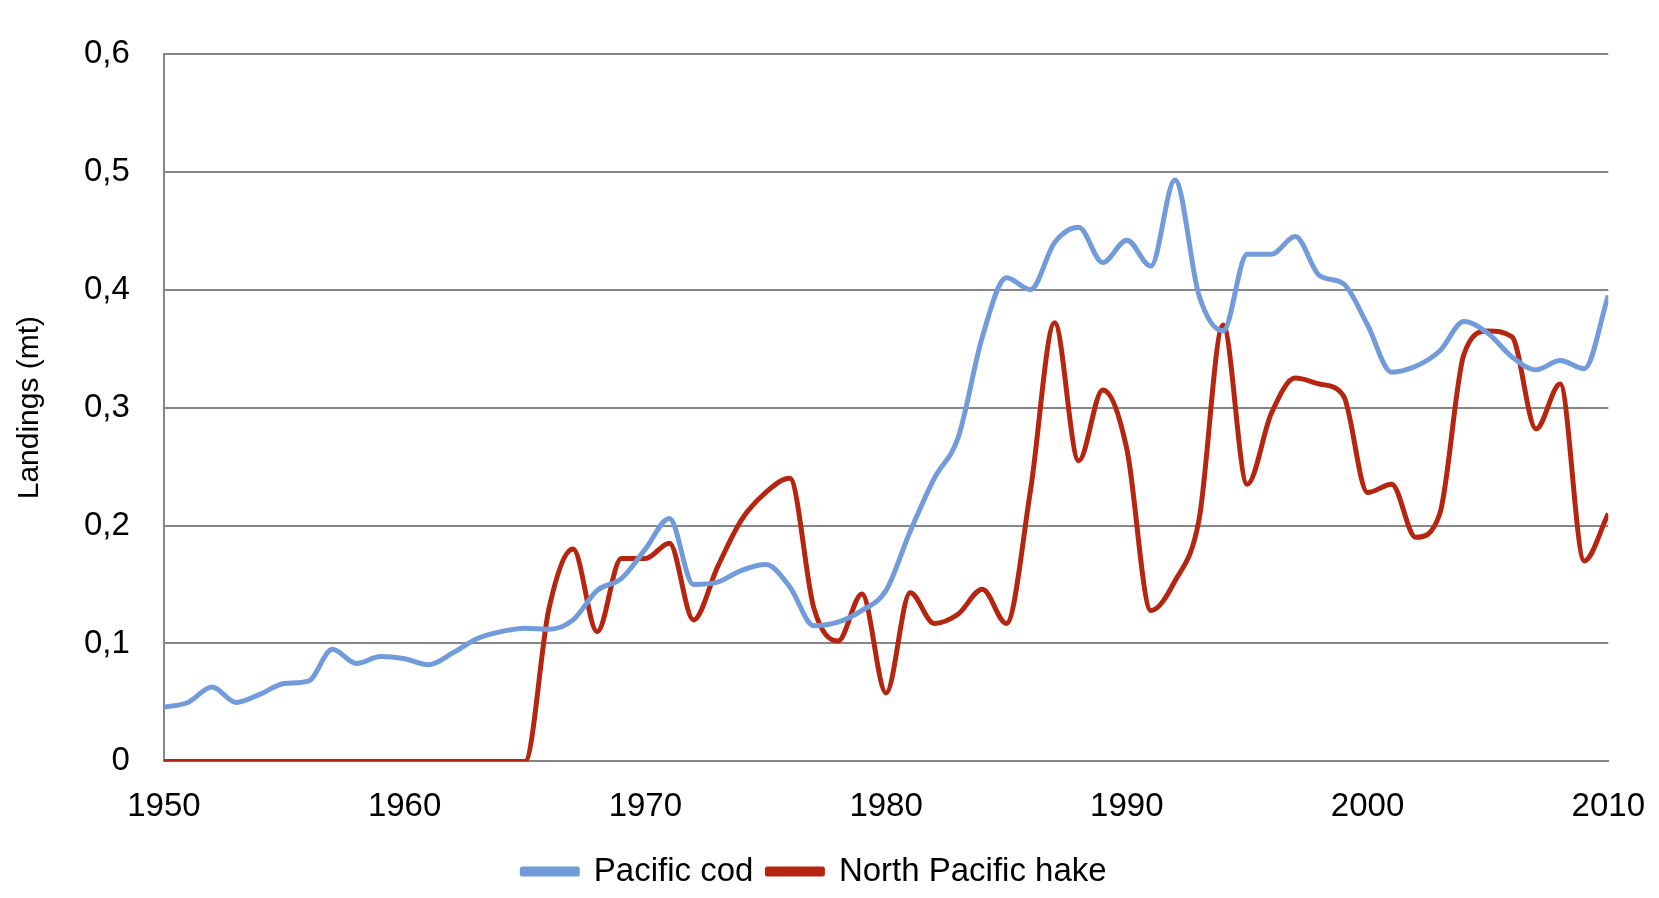  What do you see at coordinates (107, 169) in the screenshot?
I see `y-tick-label: 0,5` at bounding box center [107, 169].